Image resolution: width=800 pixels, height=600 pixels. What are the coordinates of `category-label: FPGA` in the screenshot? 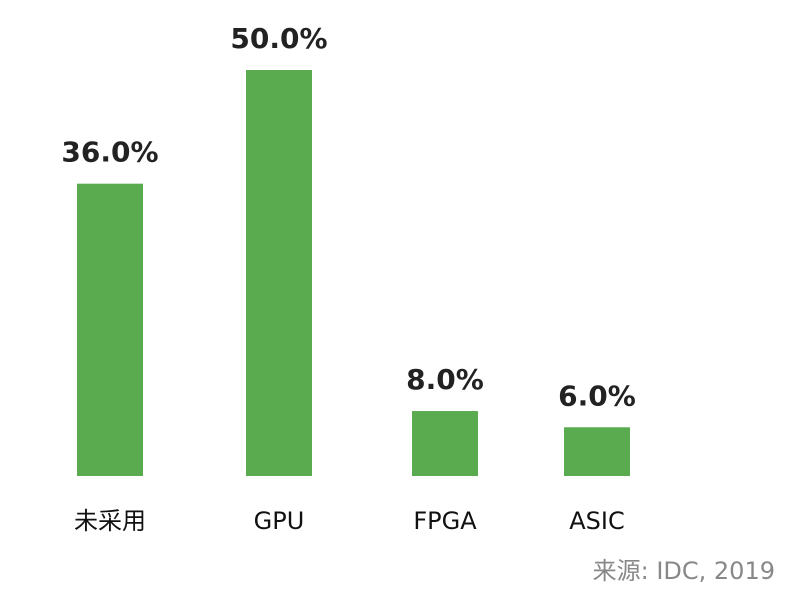 It's located at (445, 521).